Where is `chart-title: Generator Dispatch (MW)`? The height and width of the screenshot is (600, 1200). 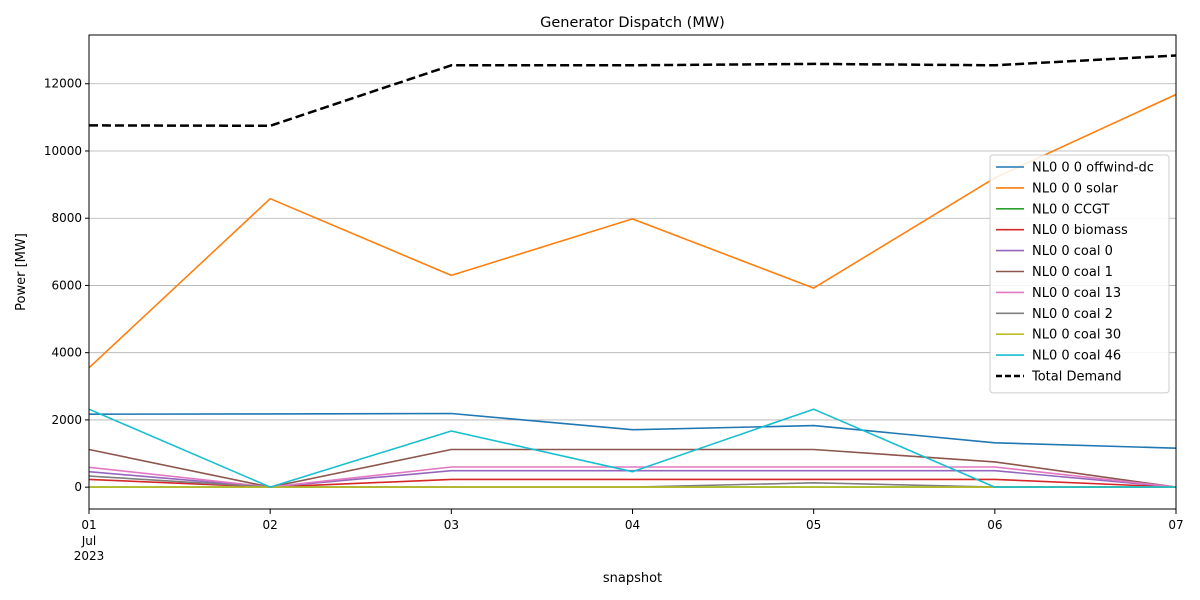
chart-title: Generator Dispatch (MW) is located at coordinates (632, 23).